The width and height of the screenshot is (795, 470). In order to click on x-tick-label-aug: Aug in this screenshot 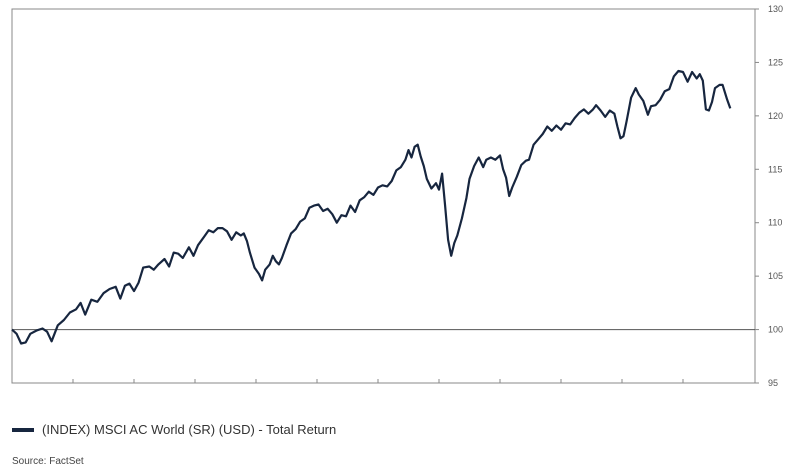, I will do `click(470, 389)`.